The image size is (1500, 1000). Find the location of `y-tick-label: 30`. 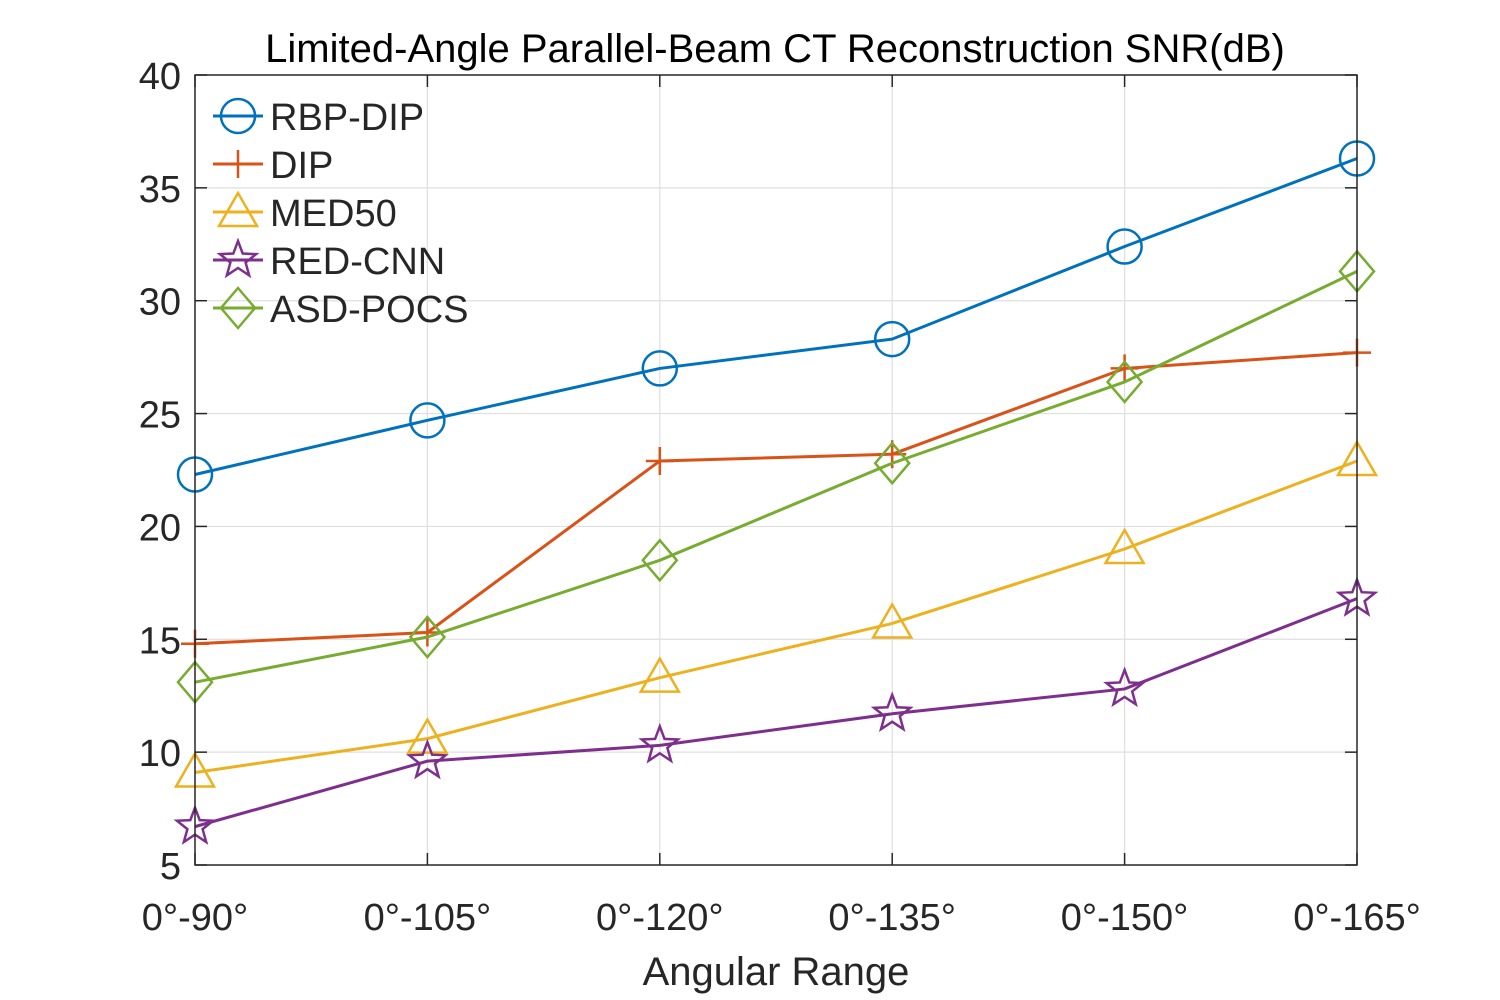

y-tick-label: 30 is located at coordinates (160, 303).